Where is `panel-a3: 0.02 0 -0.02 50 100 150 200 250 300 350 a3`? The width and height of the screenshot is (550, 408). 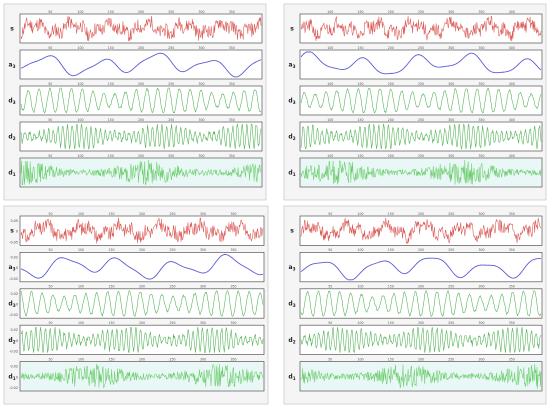
panel-a3: 0.02 0 -0.02 50 100 150 200 250 300 350 a3 is located at coordinates (137, 265).